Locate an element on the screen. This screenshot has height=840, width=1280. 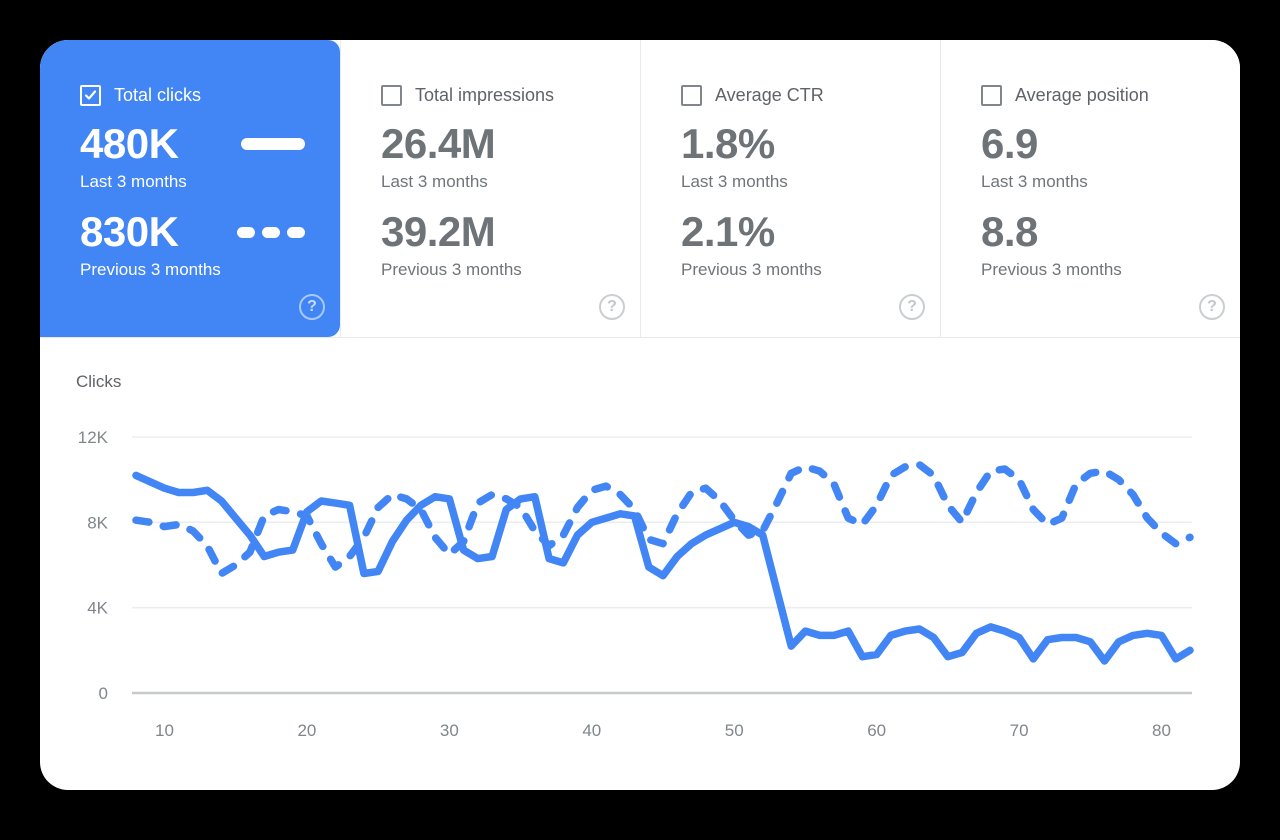
card-header: Average CTR is located at coordinates (810, 95).